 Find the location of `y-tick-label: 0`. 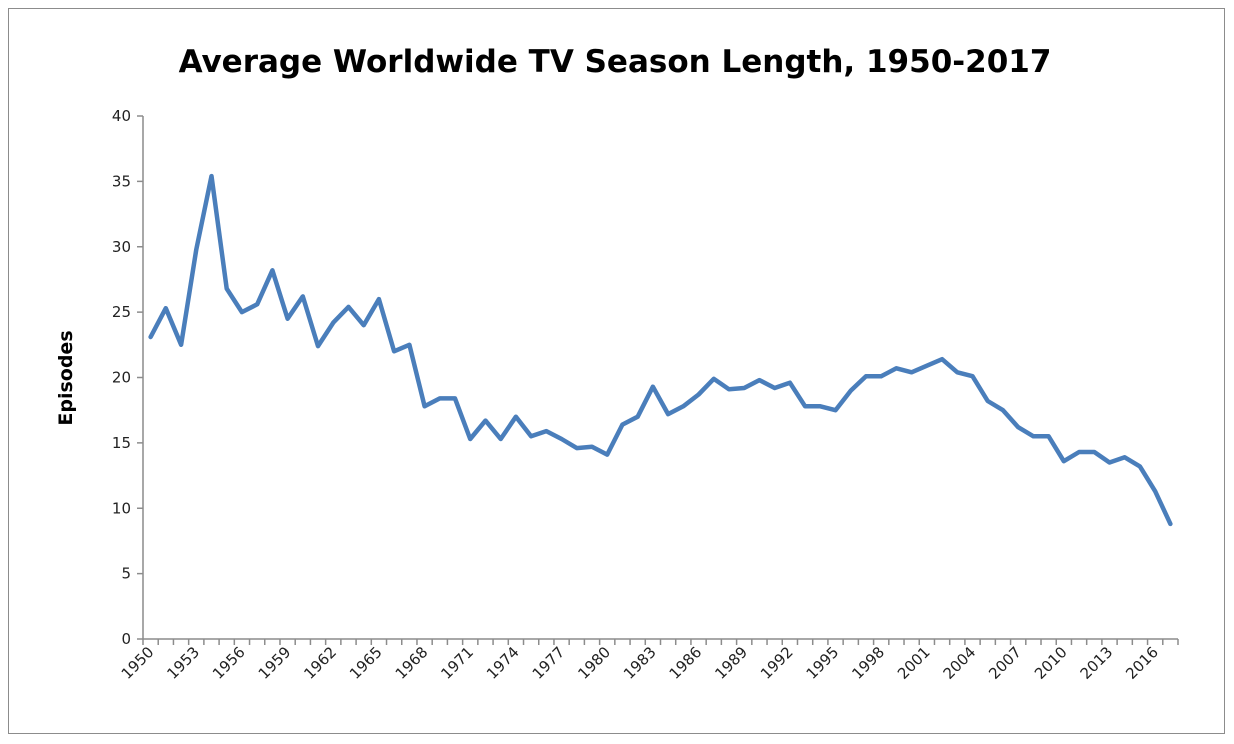

y-tick-label: 0 is located at coordinates (126, 639).